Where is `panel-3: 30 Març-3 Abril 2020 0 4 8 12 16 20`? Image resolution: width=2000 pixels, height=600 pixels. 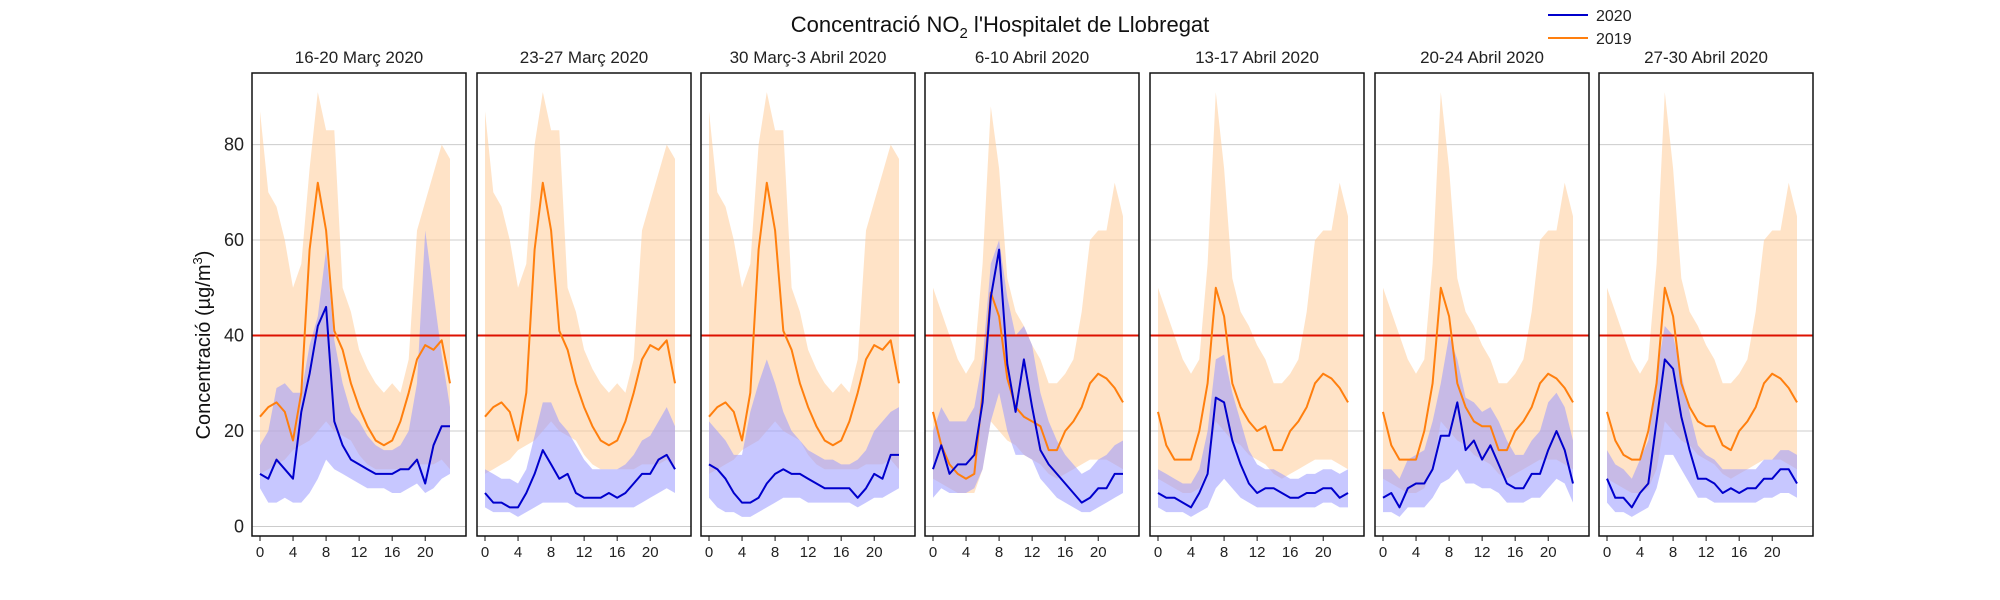
panel-3: 30 Març-3 Abril 2020 0 4 8 12 16 20 is located at coordinates (808, 304).